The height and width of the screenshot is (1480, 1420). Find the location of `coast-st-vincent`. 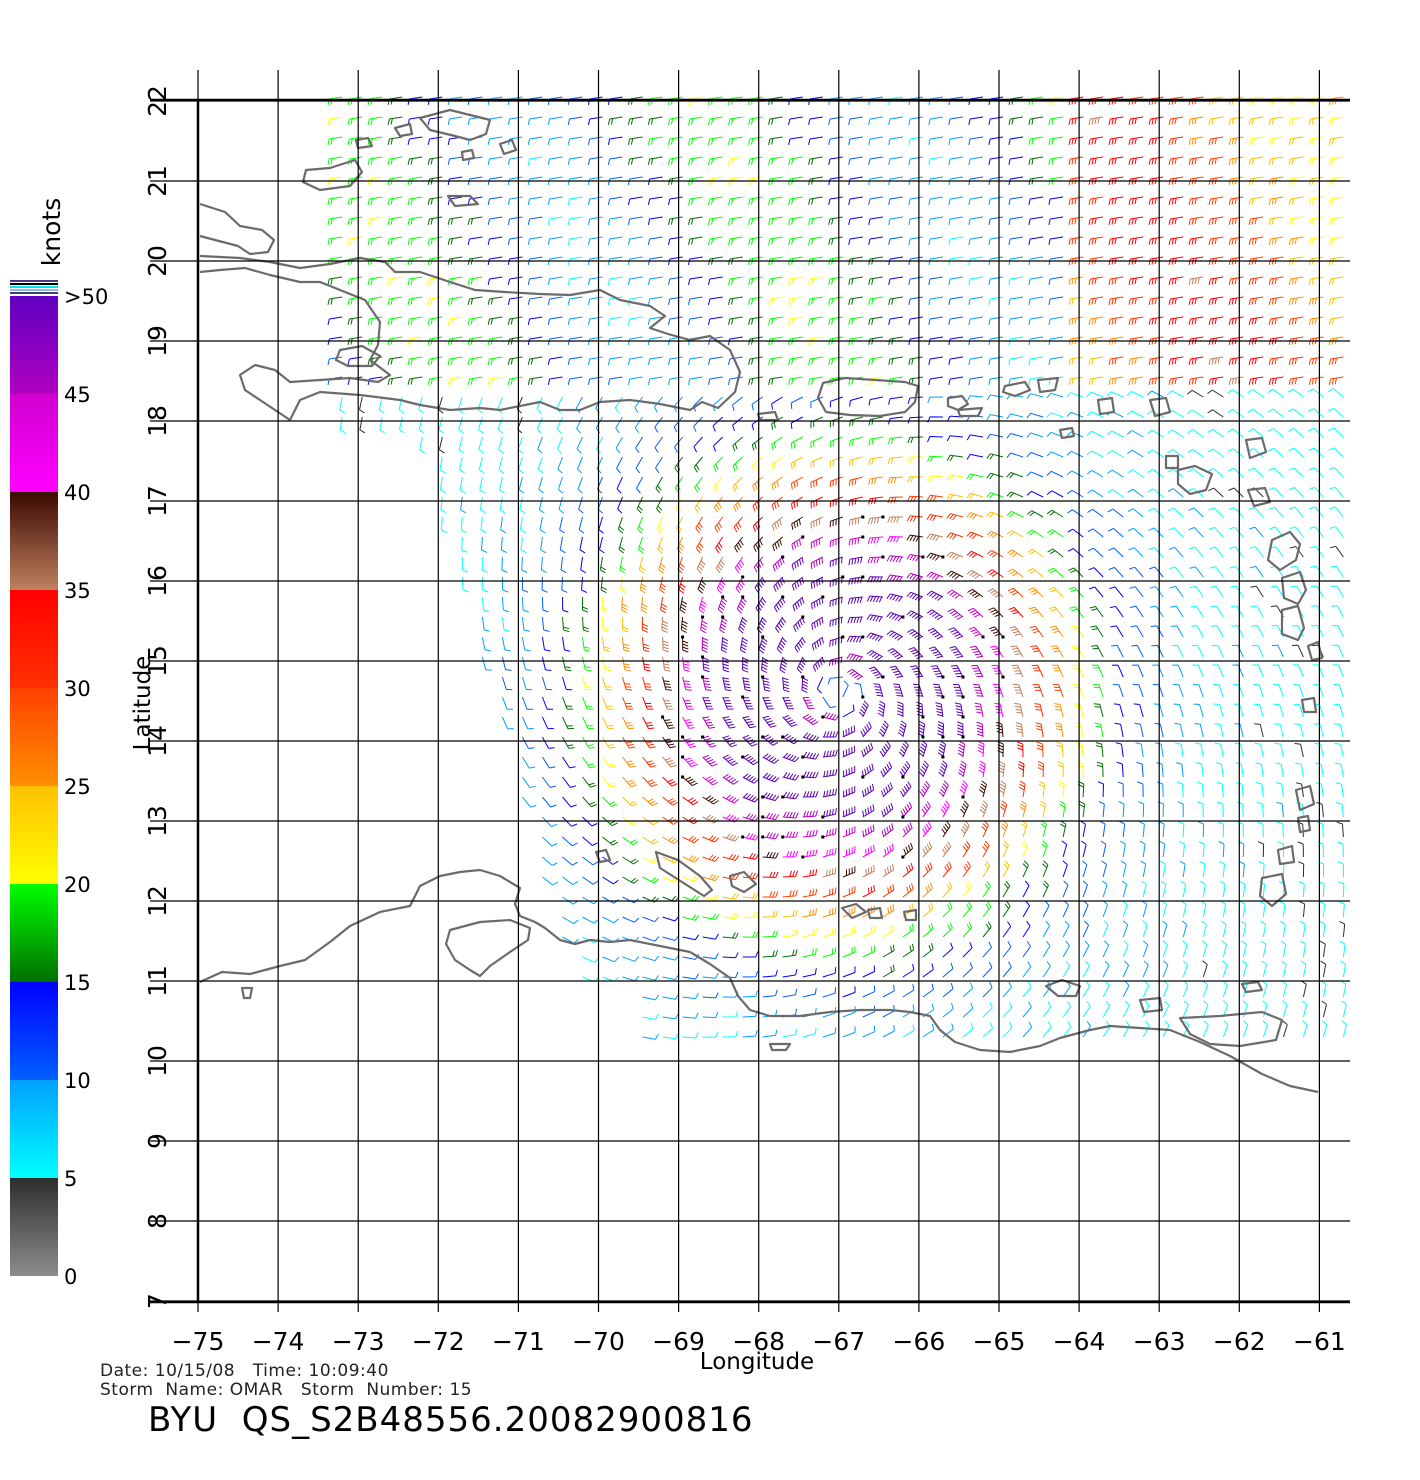

coast-st-vincent is located at coordinates (1305, 798).